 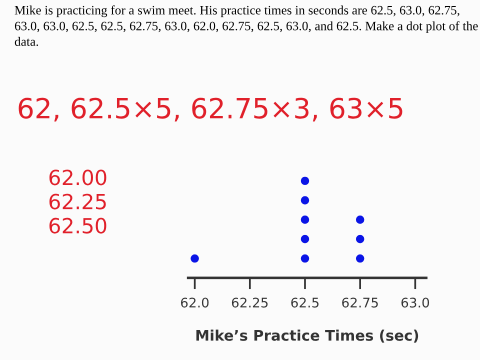 I want to click on x-tick-label: 62.75, so click(x=360, y=303).